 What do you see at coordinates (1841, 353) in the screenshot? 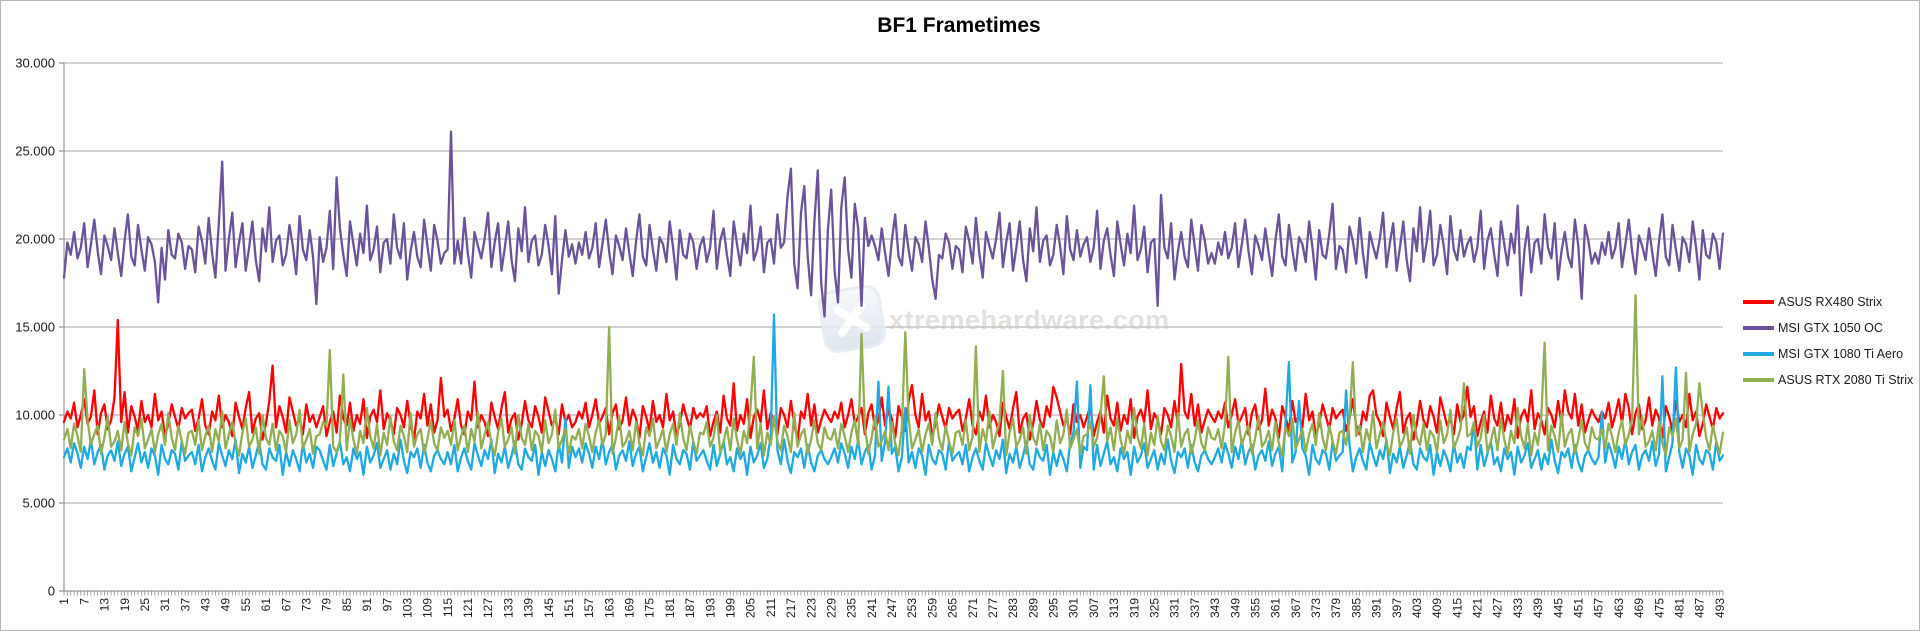
I see `legend-label: MSI GTX 1080 Ti Aero` at bounding box center [1841, 353].